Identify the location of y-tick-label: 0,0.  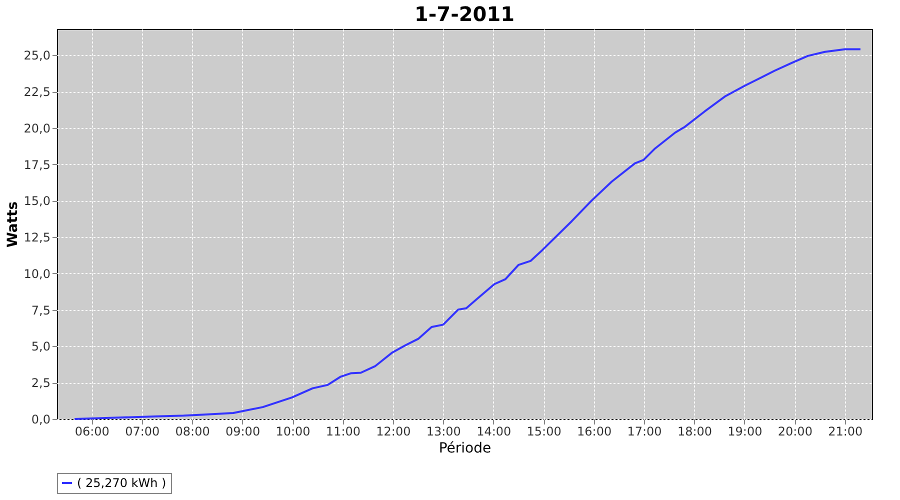
(40, 419).